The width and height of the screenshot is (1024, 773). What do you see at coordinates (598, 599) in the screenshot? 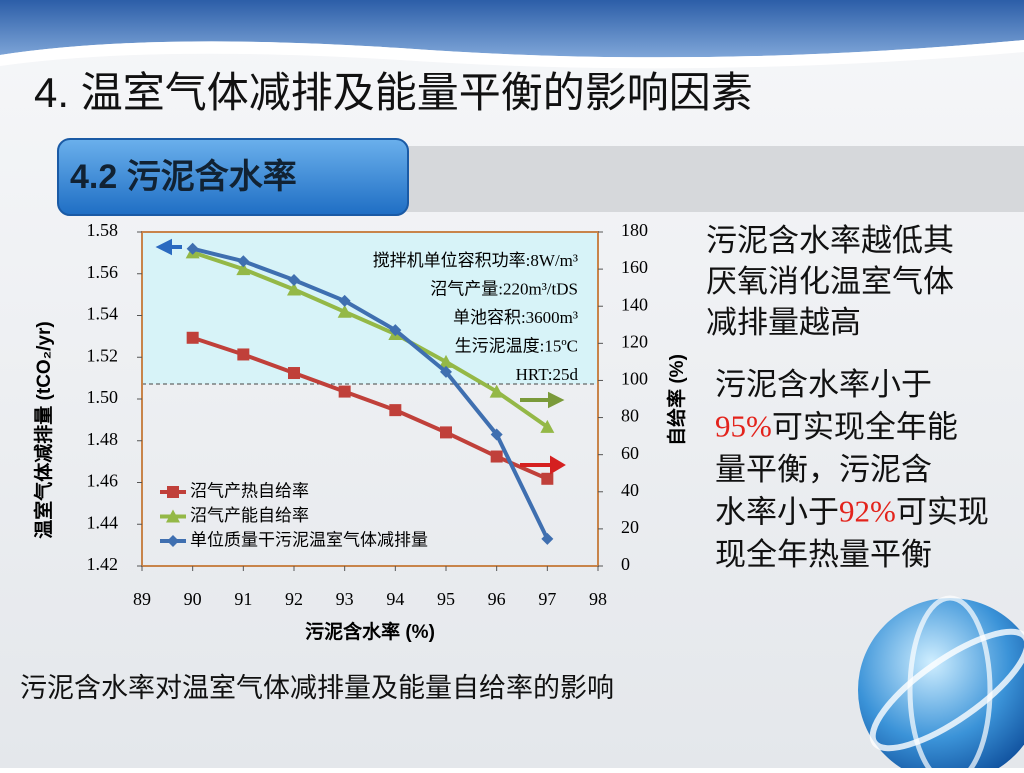
I see `x-tick-label: 98` at bounding box center [598, 599].